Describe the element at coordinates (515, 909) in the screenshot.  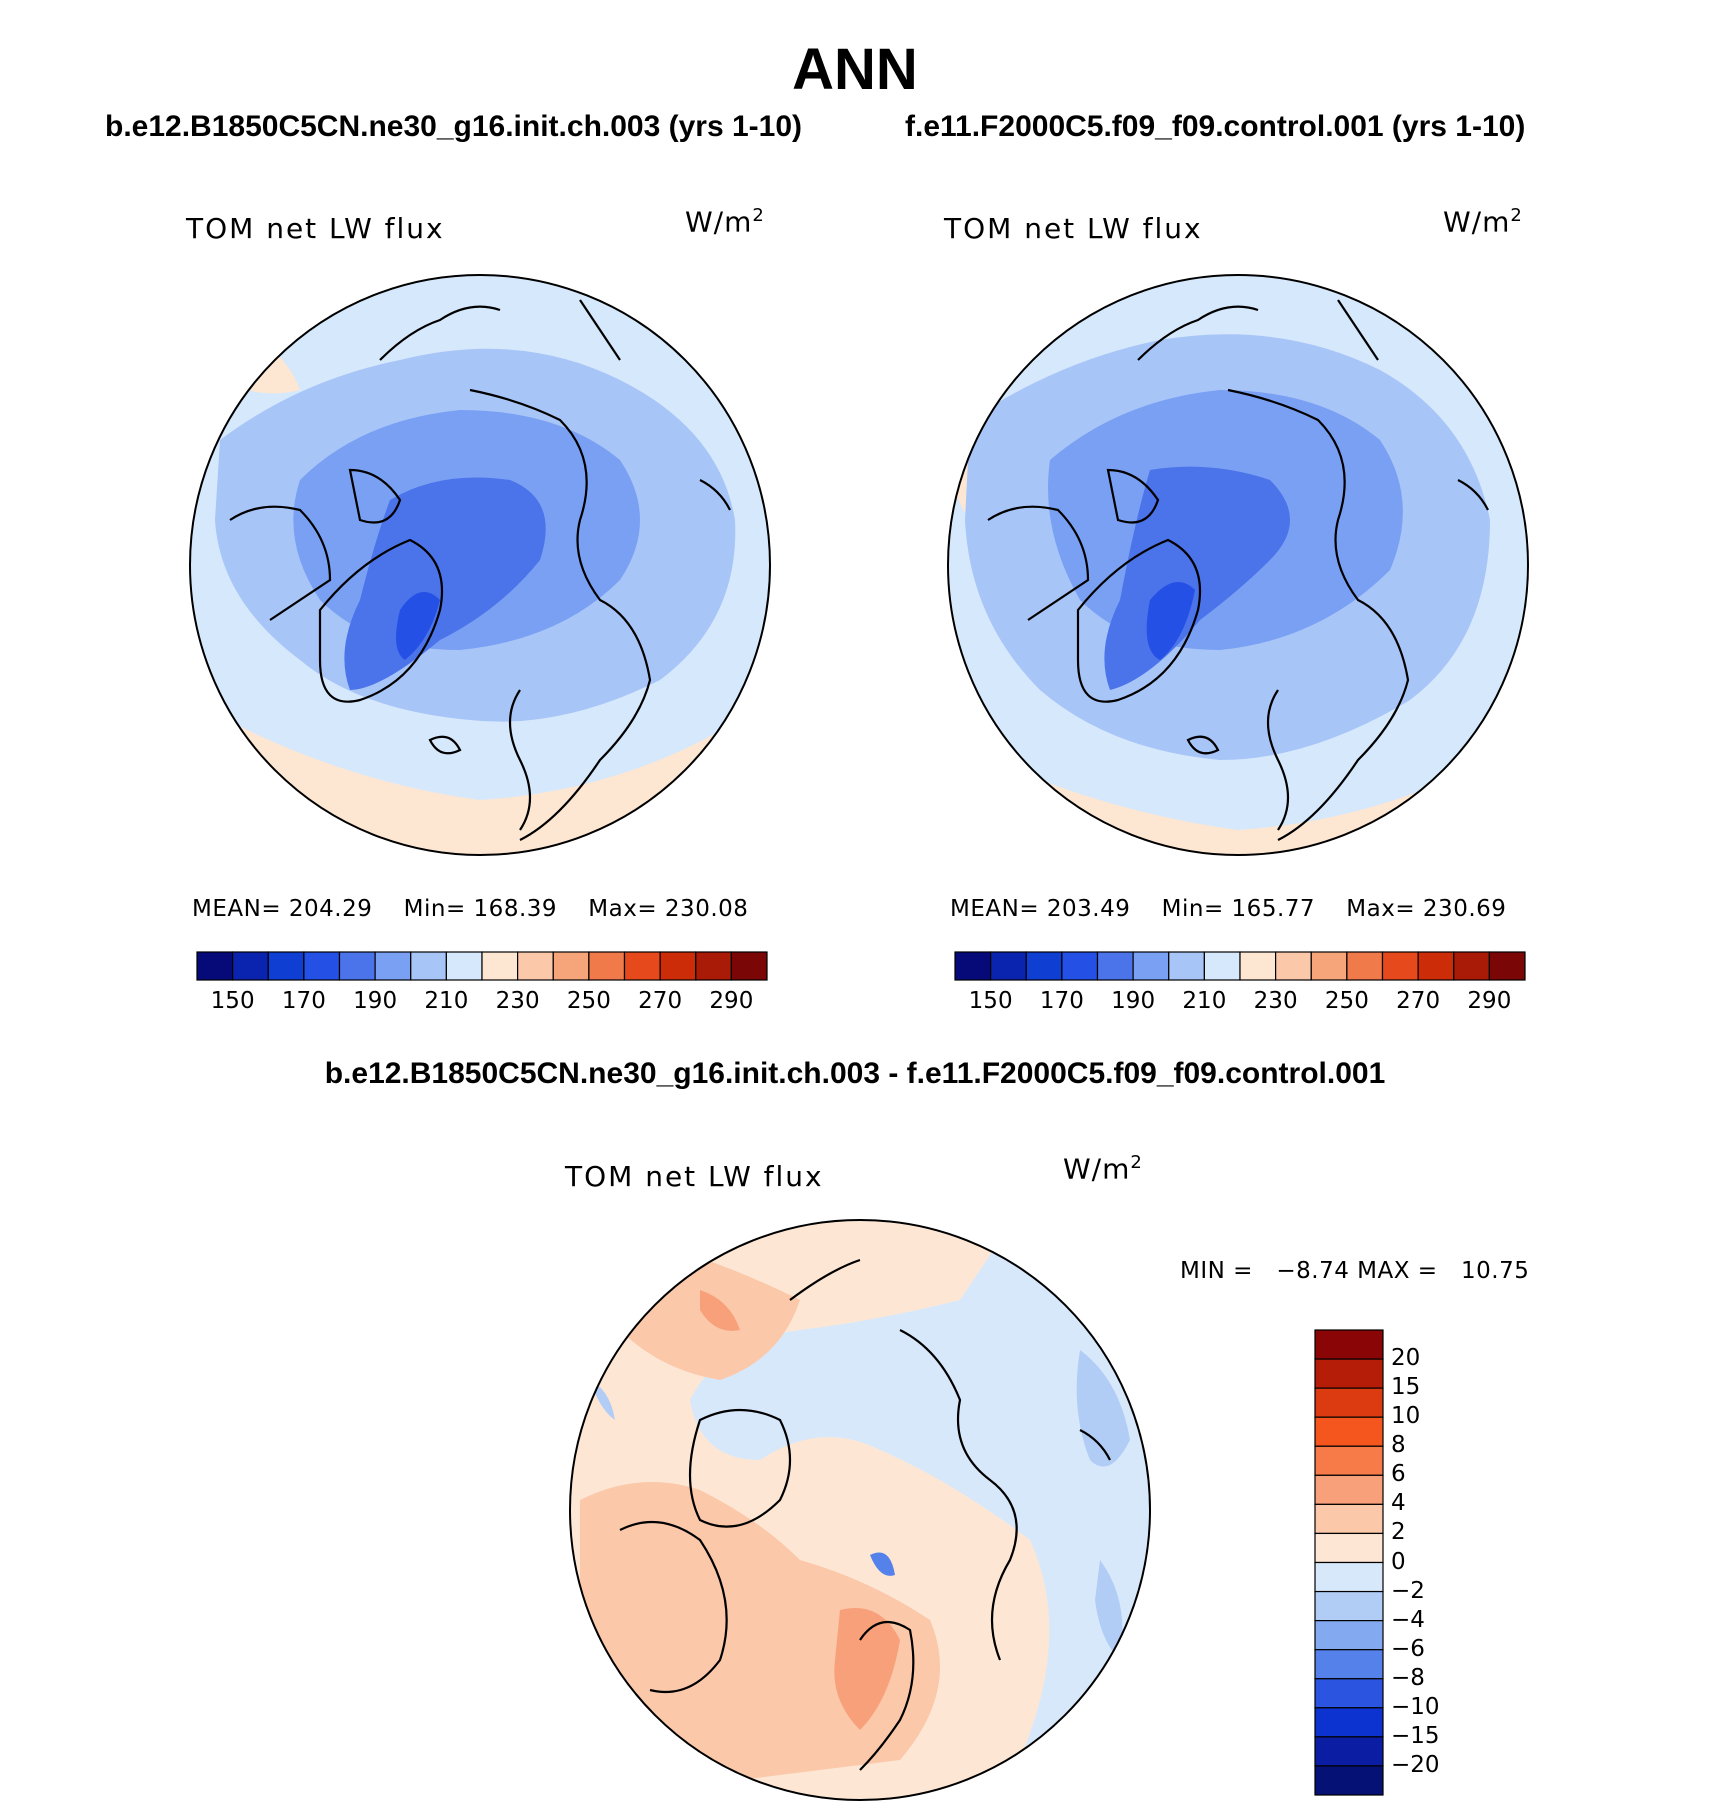
I see `panel1-min-value: 168.39` at that location.